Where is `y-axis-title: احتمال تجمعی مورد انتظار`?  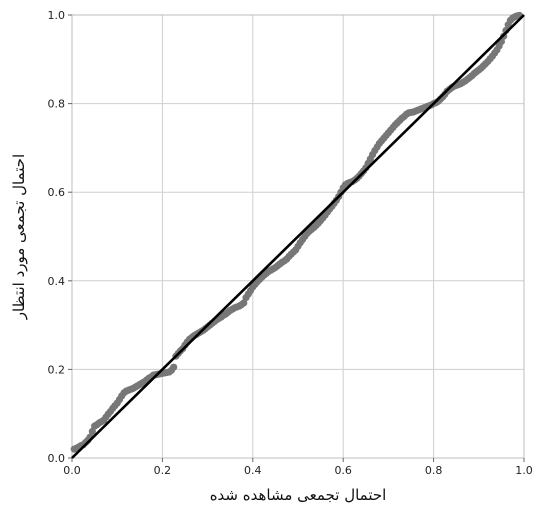
y-axis-title: احتمال تجمعی مورد انتظار is located at coordinates (19, 237).